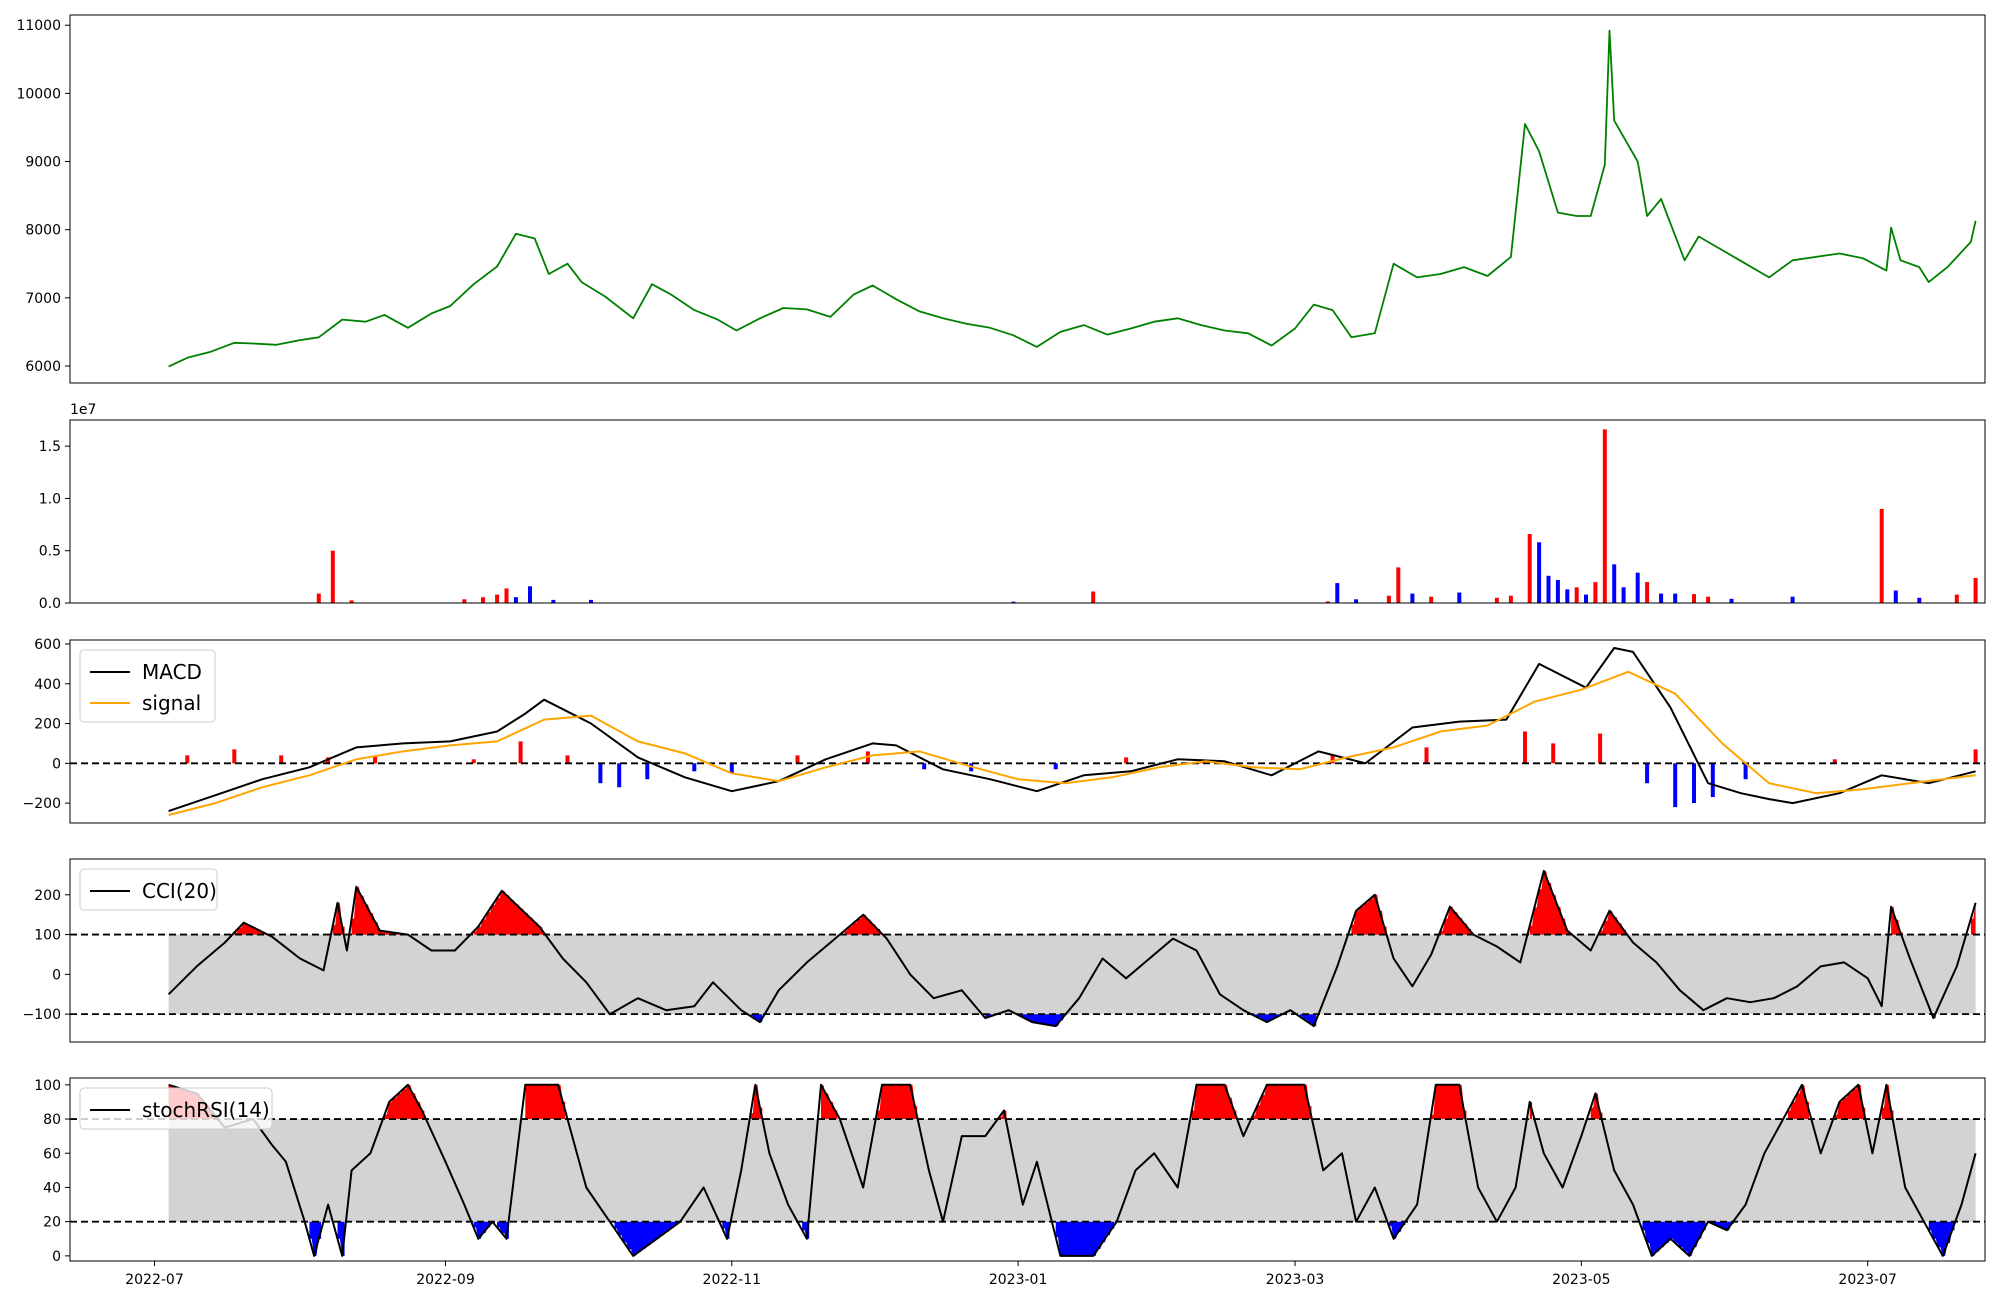 The width and height of the screenshot is (2000, 1300). I want to click on y-tick-label: 0.0, so click(50, 604).